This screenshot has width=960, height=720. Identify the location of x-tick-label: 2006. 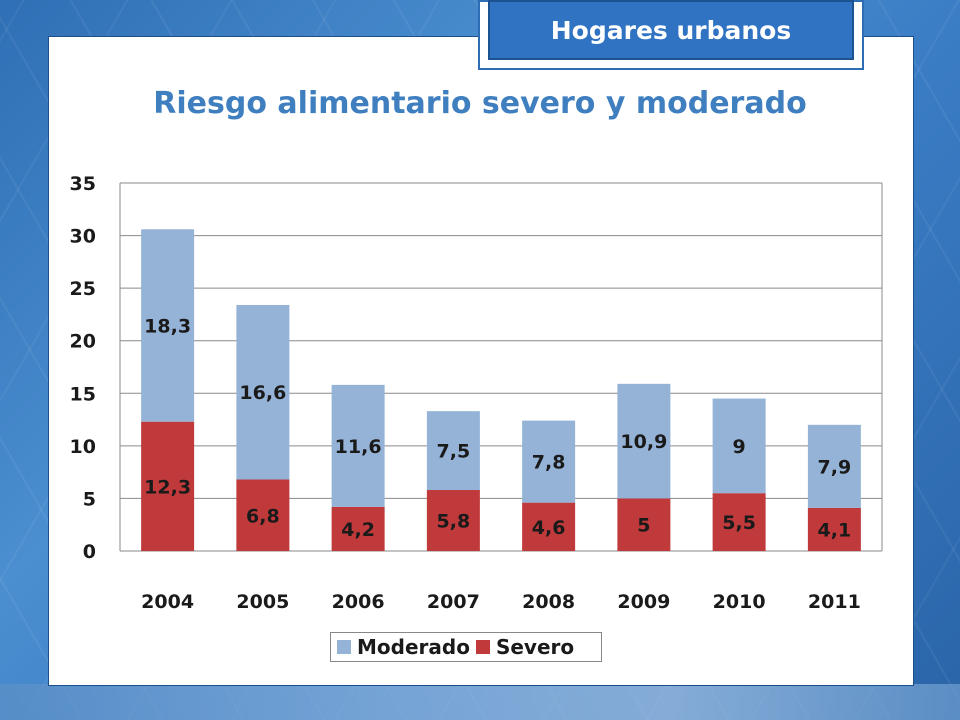
(358, 602).